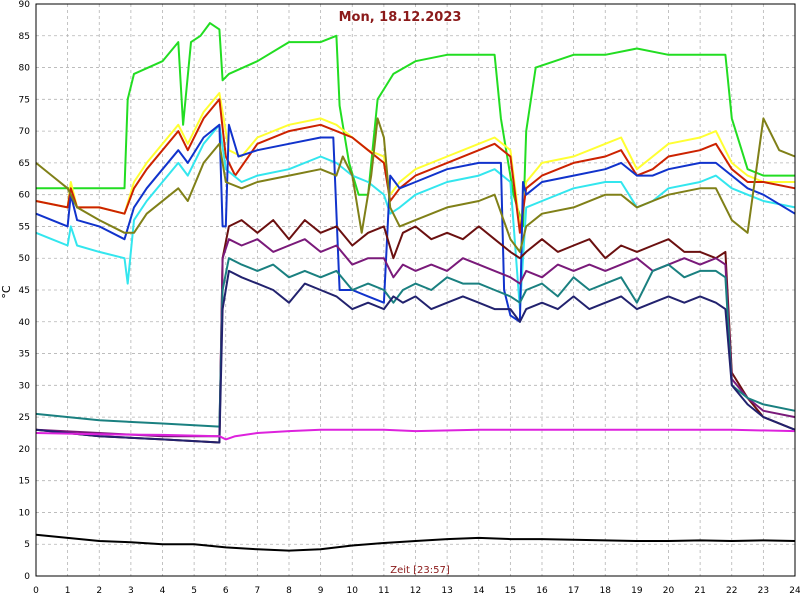 This screenshot has width=800, height=600. I want to click on x-tick-label: 10, so click(353, 591).